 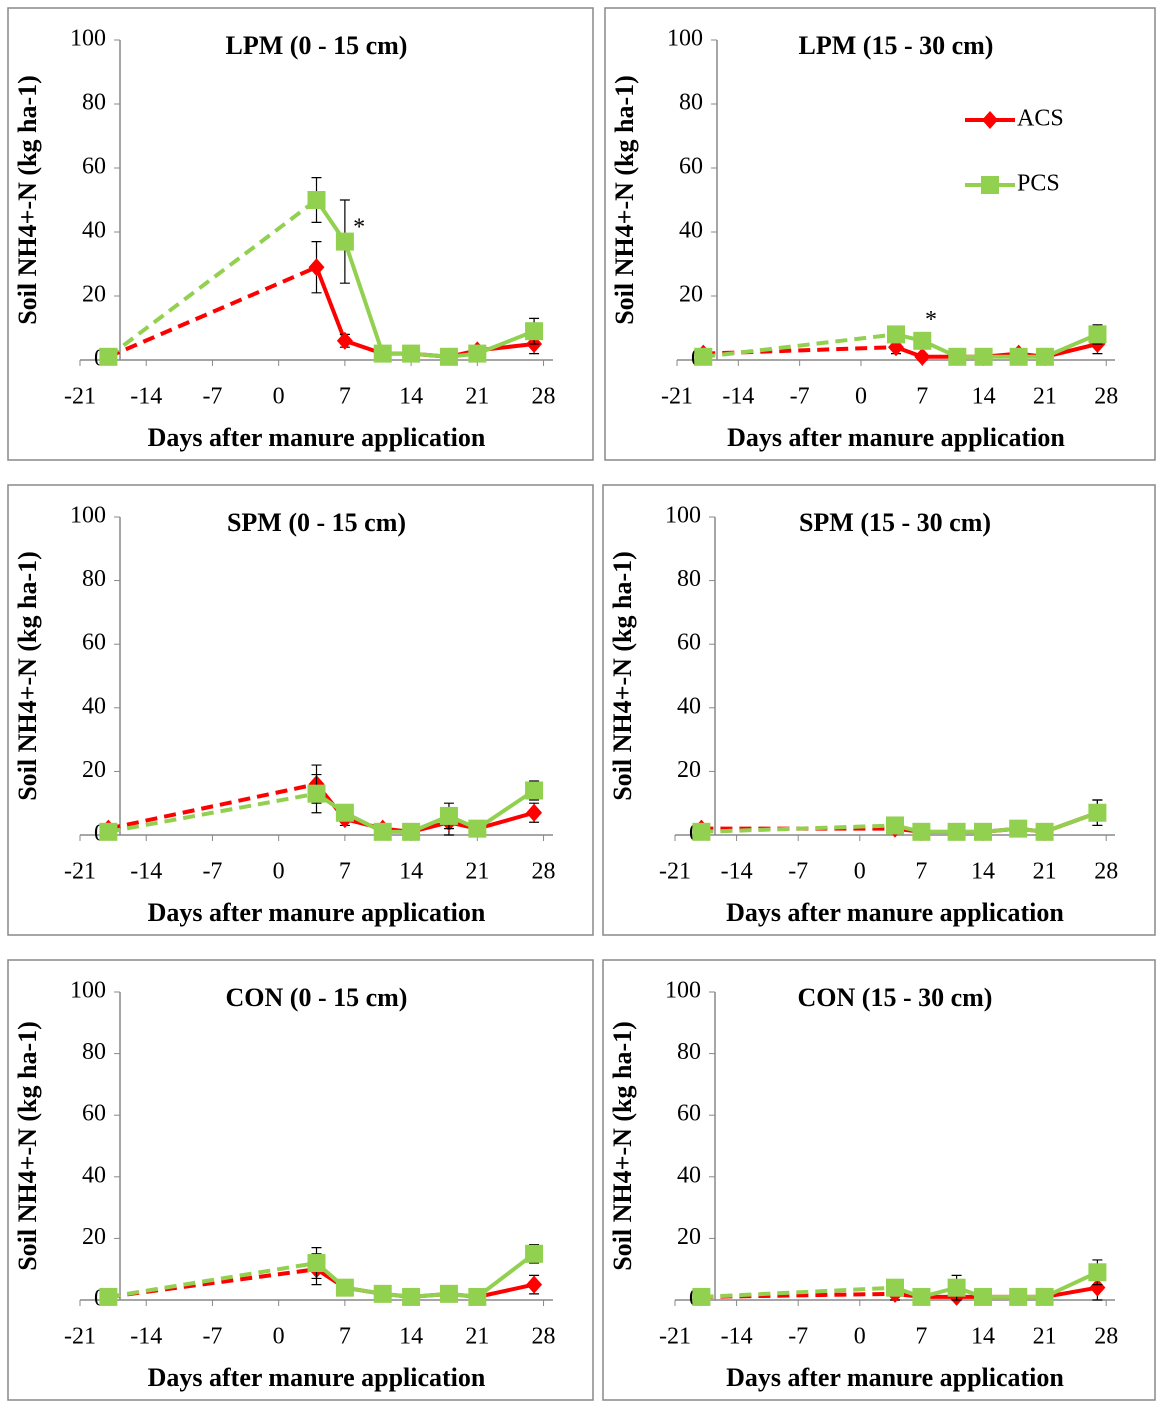 What do you see at coordinates (212, 397) in the screenshot?
I see `x-tick-label: -7` at bounding box center [212, 397].